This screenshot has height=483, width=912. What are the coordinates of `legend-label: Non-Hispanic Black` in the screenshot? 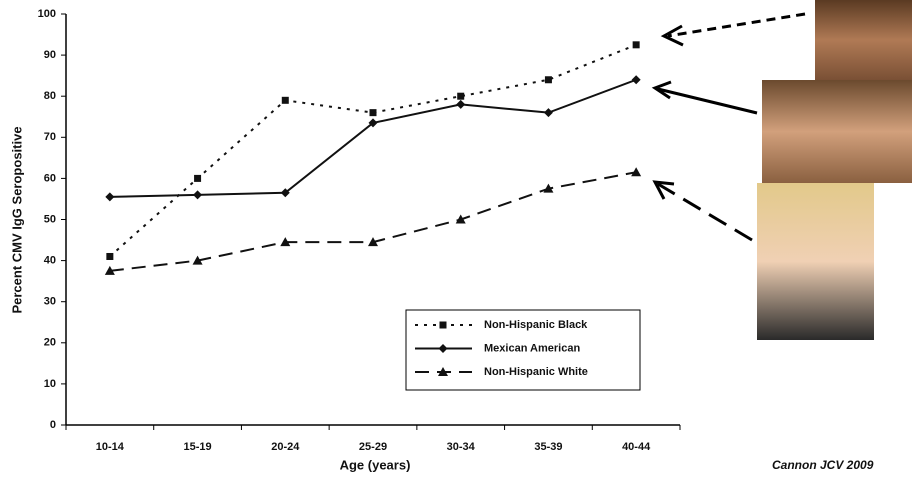 It's located at (536, 325).